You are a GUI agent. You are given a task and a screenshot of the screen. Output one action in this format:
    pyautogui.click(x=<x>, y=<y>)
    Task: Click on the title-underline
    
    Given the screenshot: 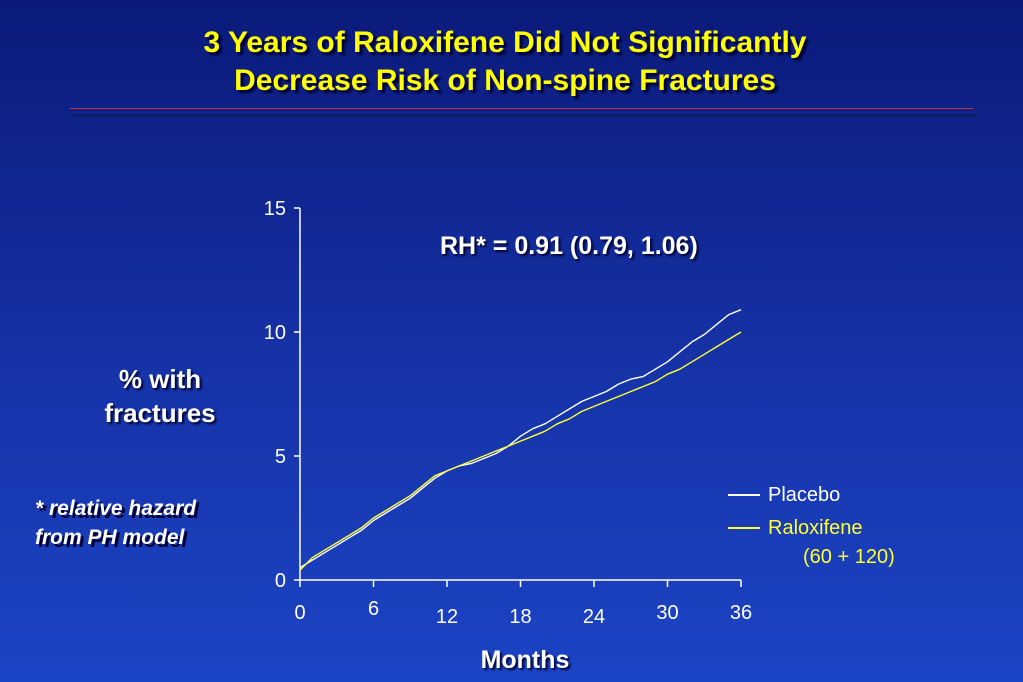 What is the action you would take?
    pyautogui.click(x=521, y=108)
    